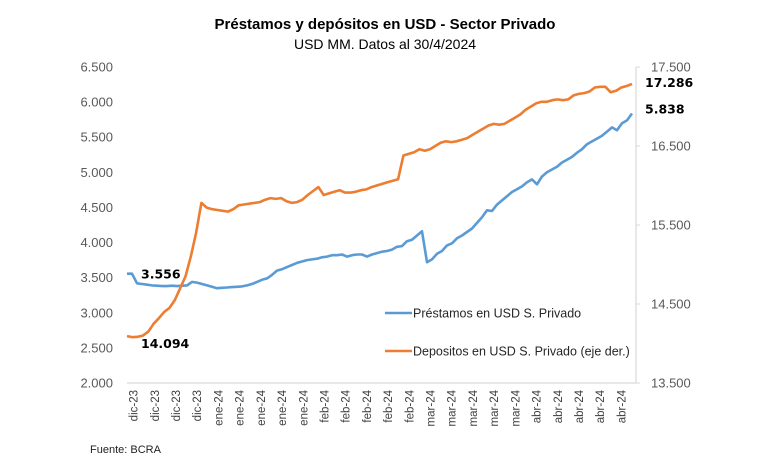  I want to click on left-y-tick-label: 5.000, so click(96, 172).